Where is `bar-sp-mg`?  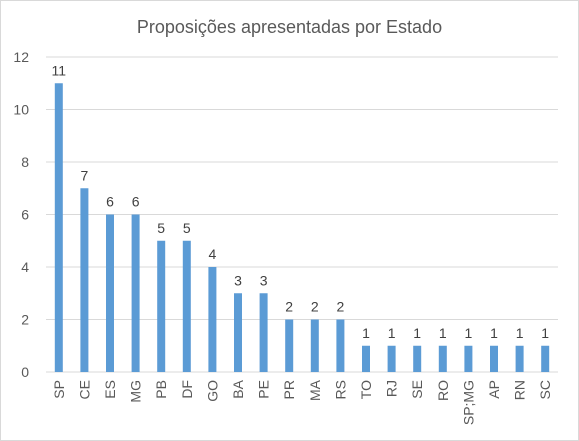 bar-sp-mg is located at coordinates (468, 358).